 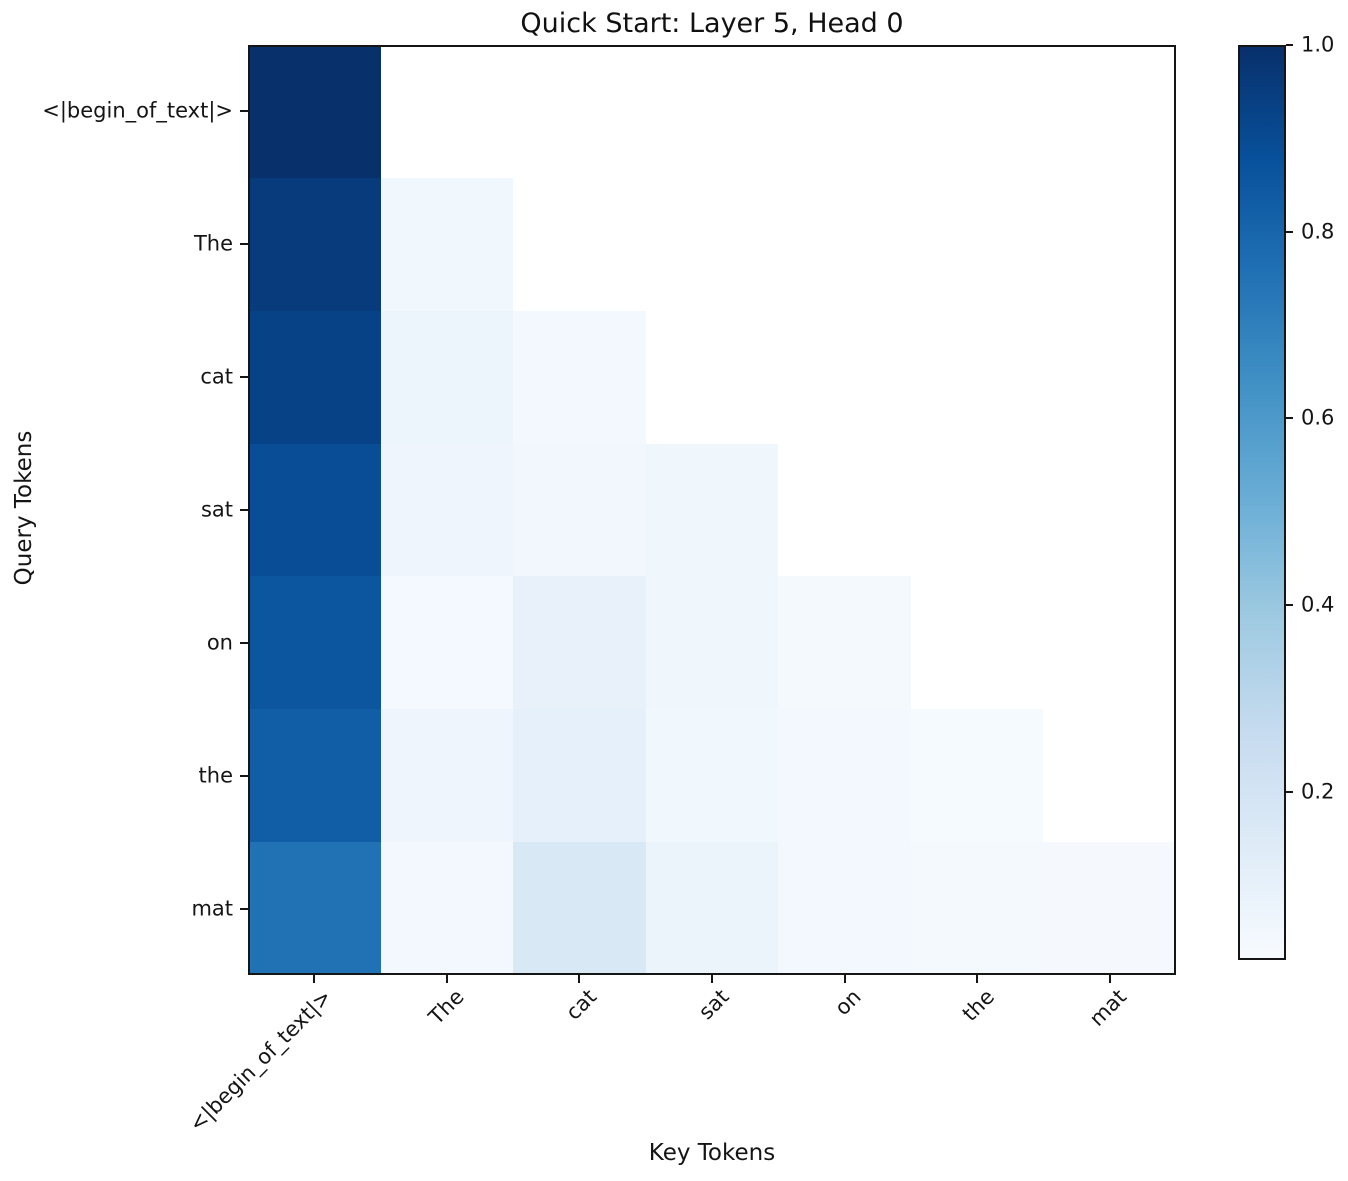 What do you see at coordinates (848, 1002) in the screenshot?
I see `x-tick-label: on` at bounding box center [848, 1002].